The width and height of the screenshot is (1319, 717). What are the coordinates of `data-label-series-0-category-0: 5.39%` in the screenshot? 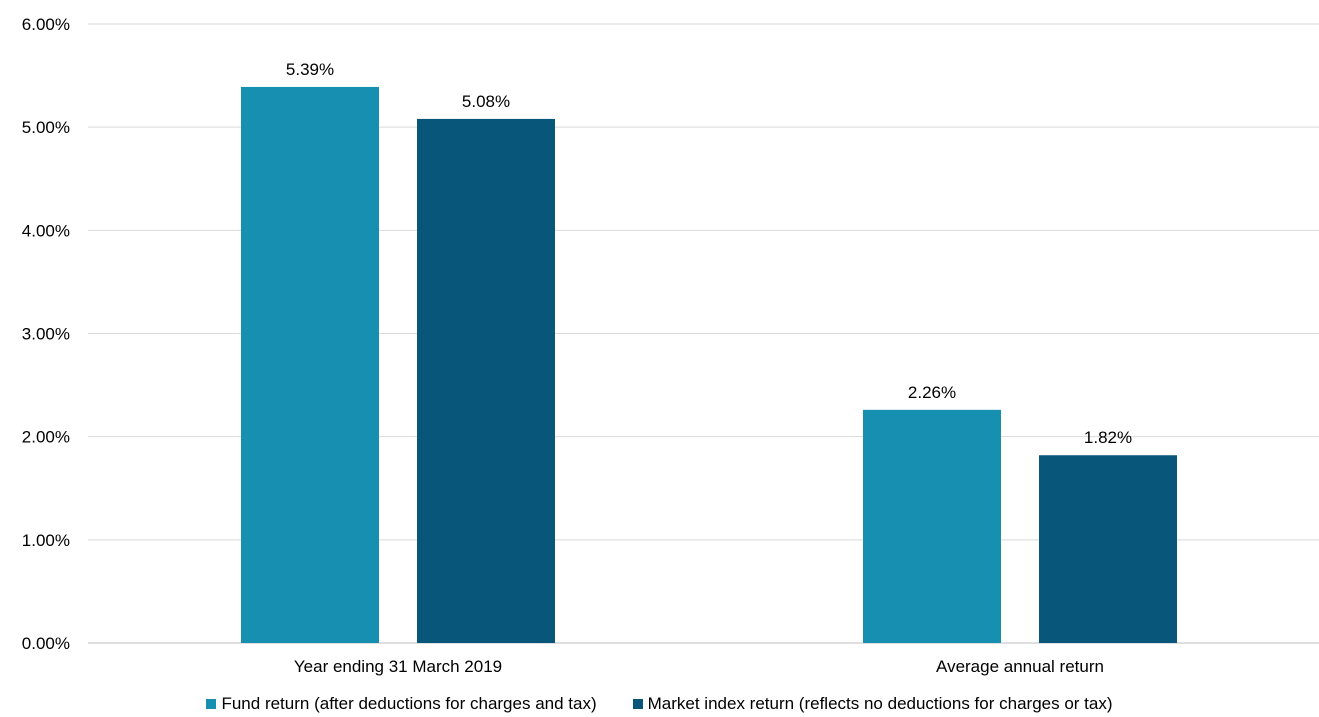 It's located at (310, 69).